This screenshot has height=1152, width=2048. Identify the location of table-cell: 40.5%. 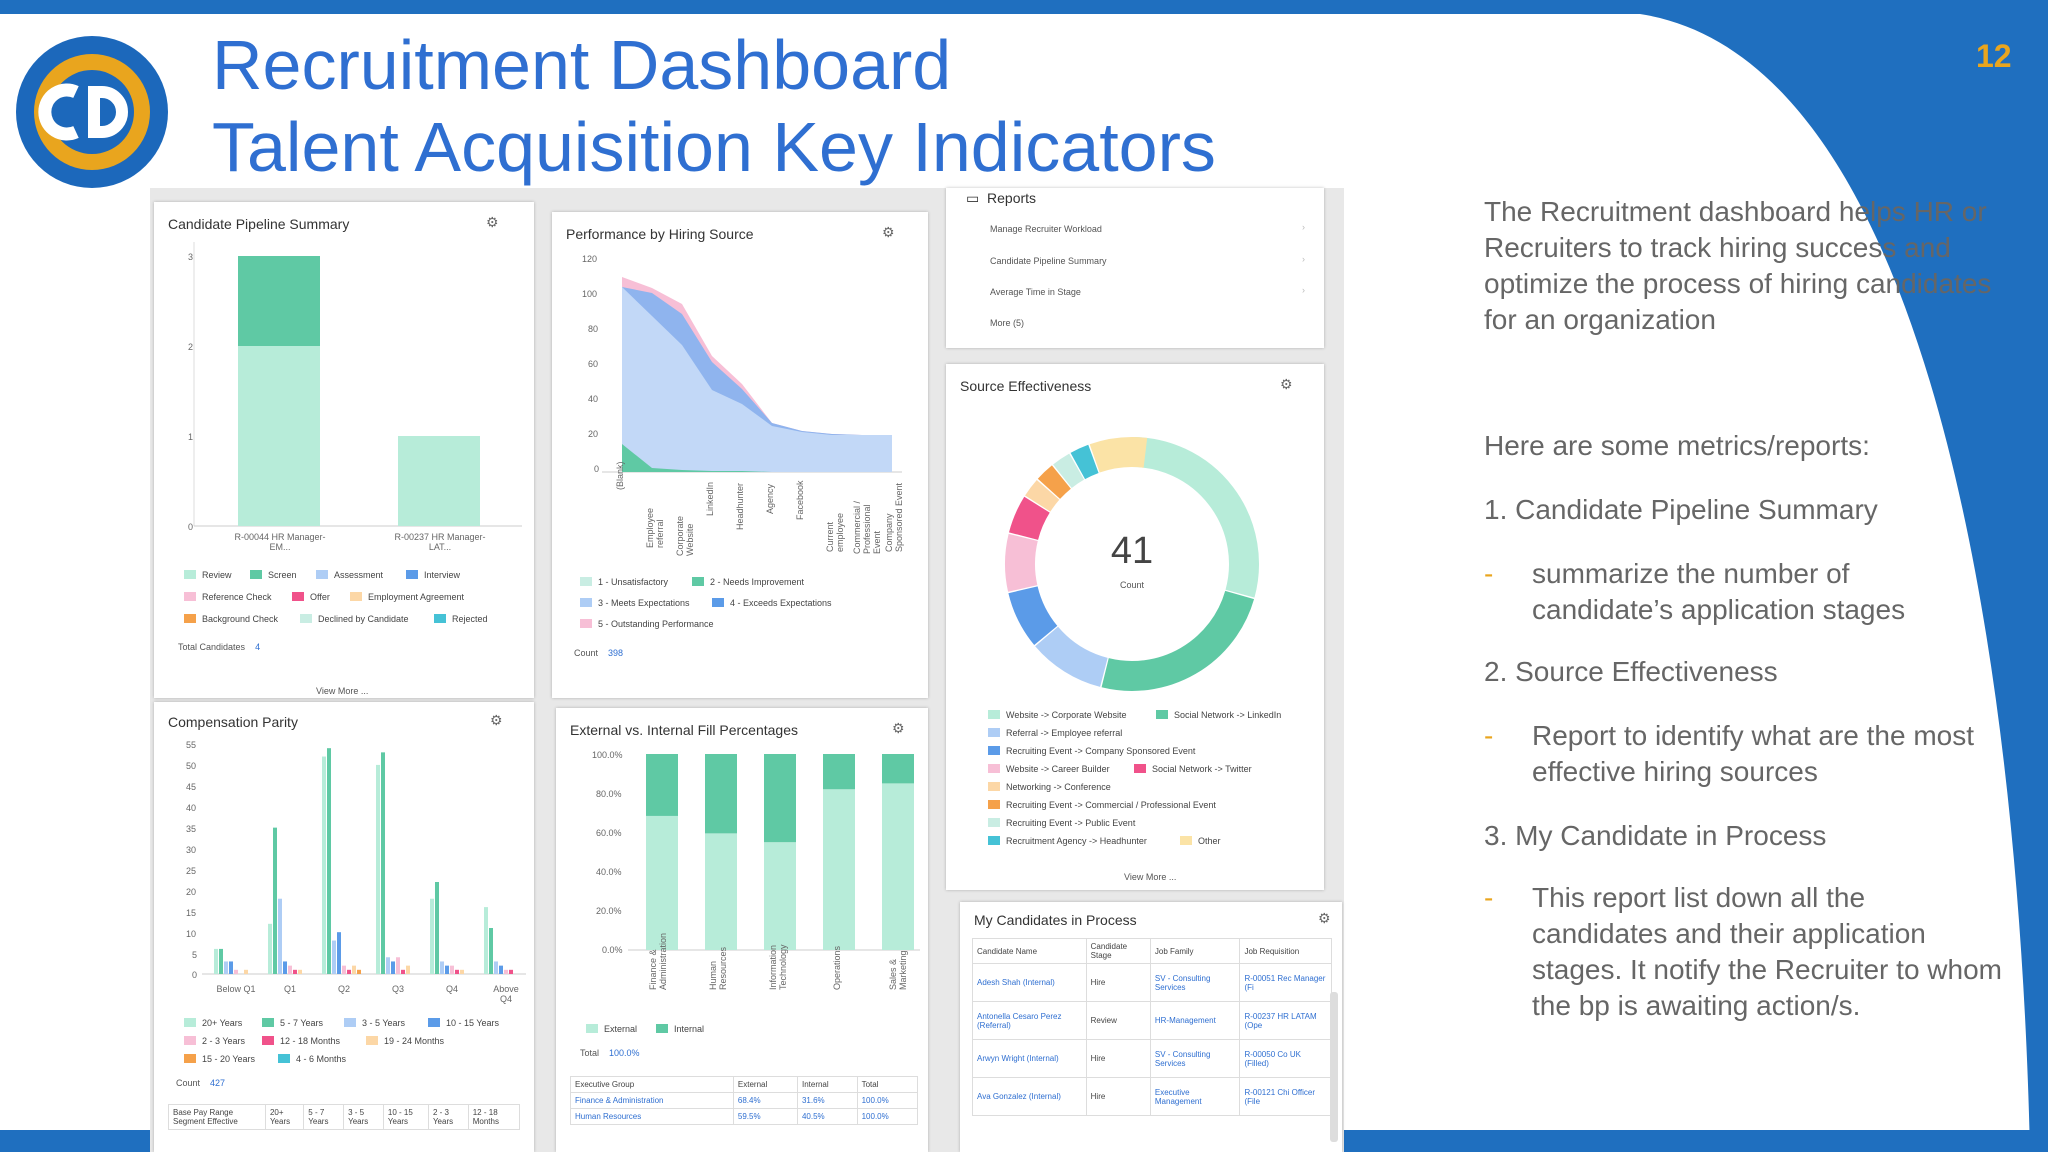
(827, 1116).